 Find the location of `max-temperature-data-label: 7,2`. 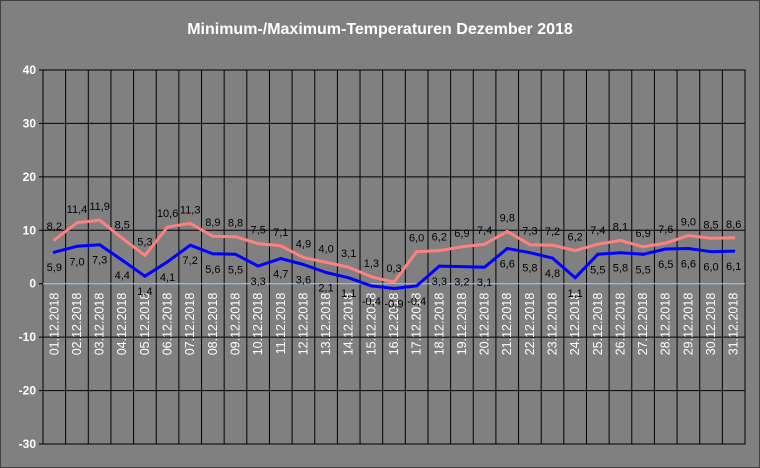

max-temperature-data-label: 7,2 is located at coordinates (552, 232).